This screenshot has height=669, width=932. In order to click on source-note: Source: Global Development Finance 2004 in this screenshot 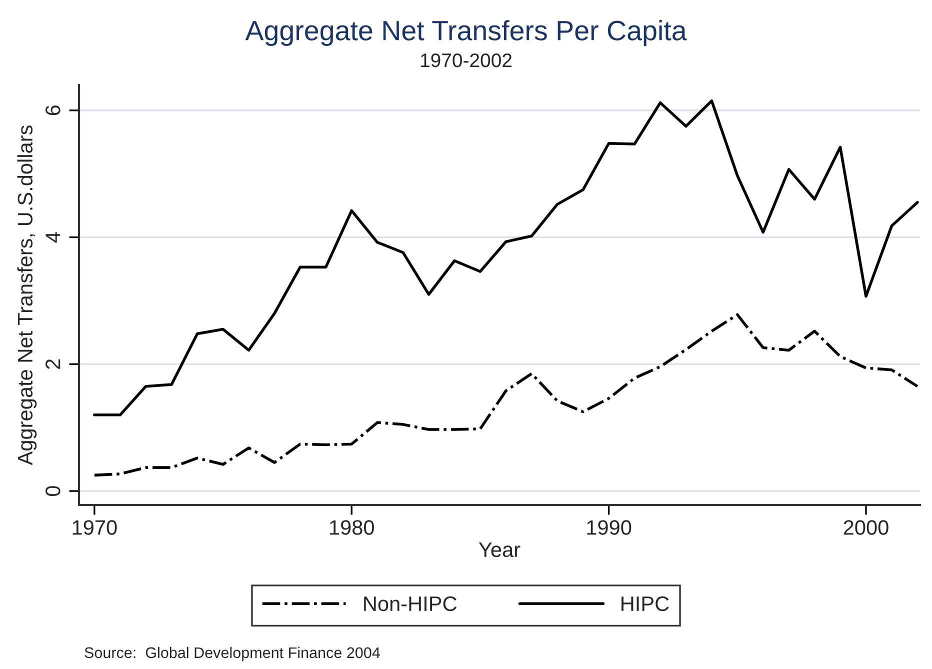, I will do `click(232, 654)`.